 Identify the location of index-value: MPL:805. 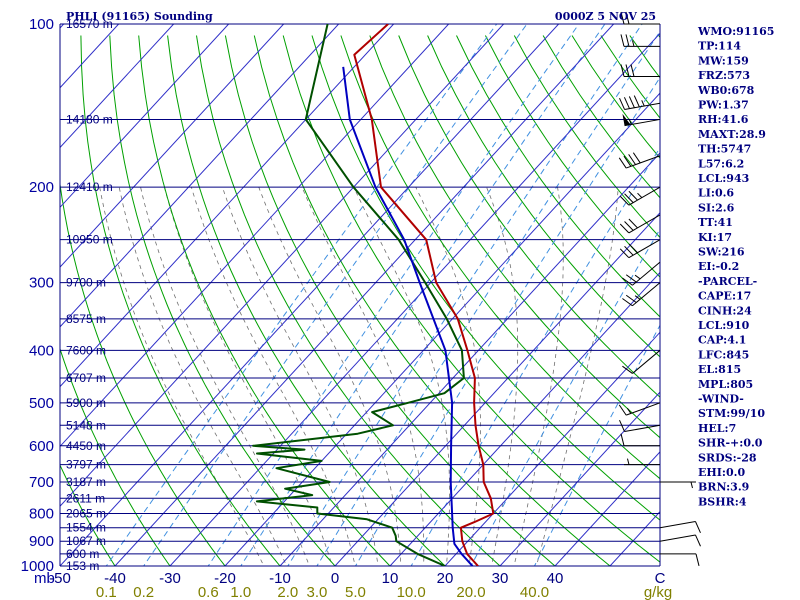
(725, 384).